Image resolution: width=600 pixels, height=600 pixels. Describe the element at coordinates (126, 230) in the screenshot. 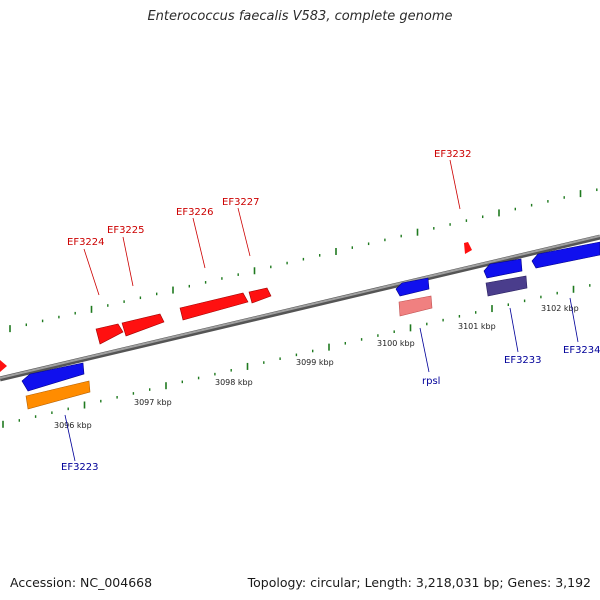

I see `gene-label-EF3225: EF3225` at that location.